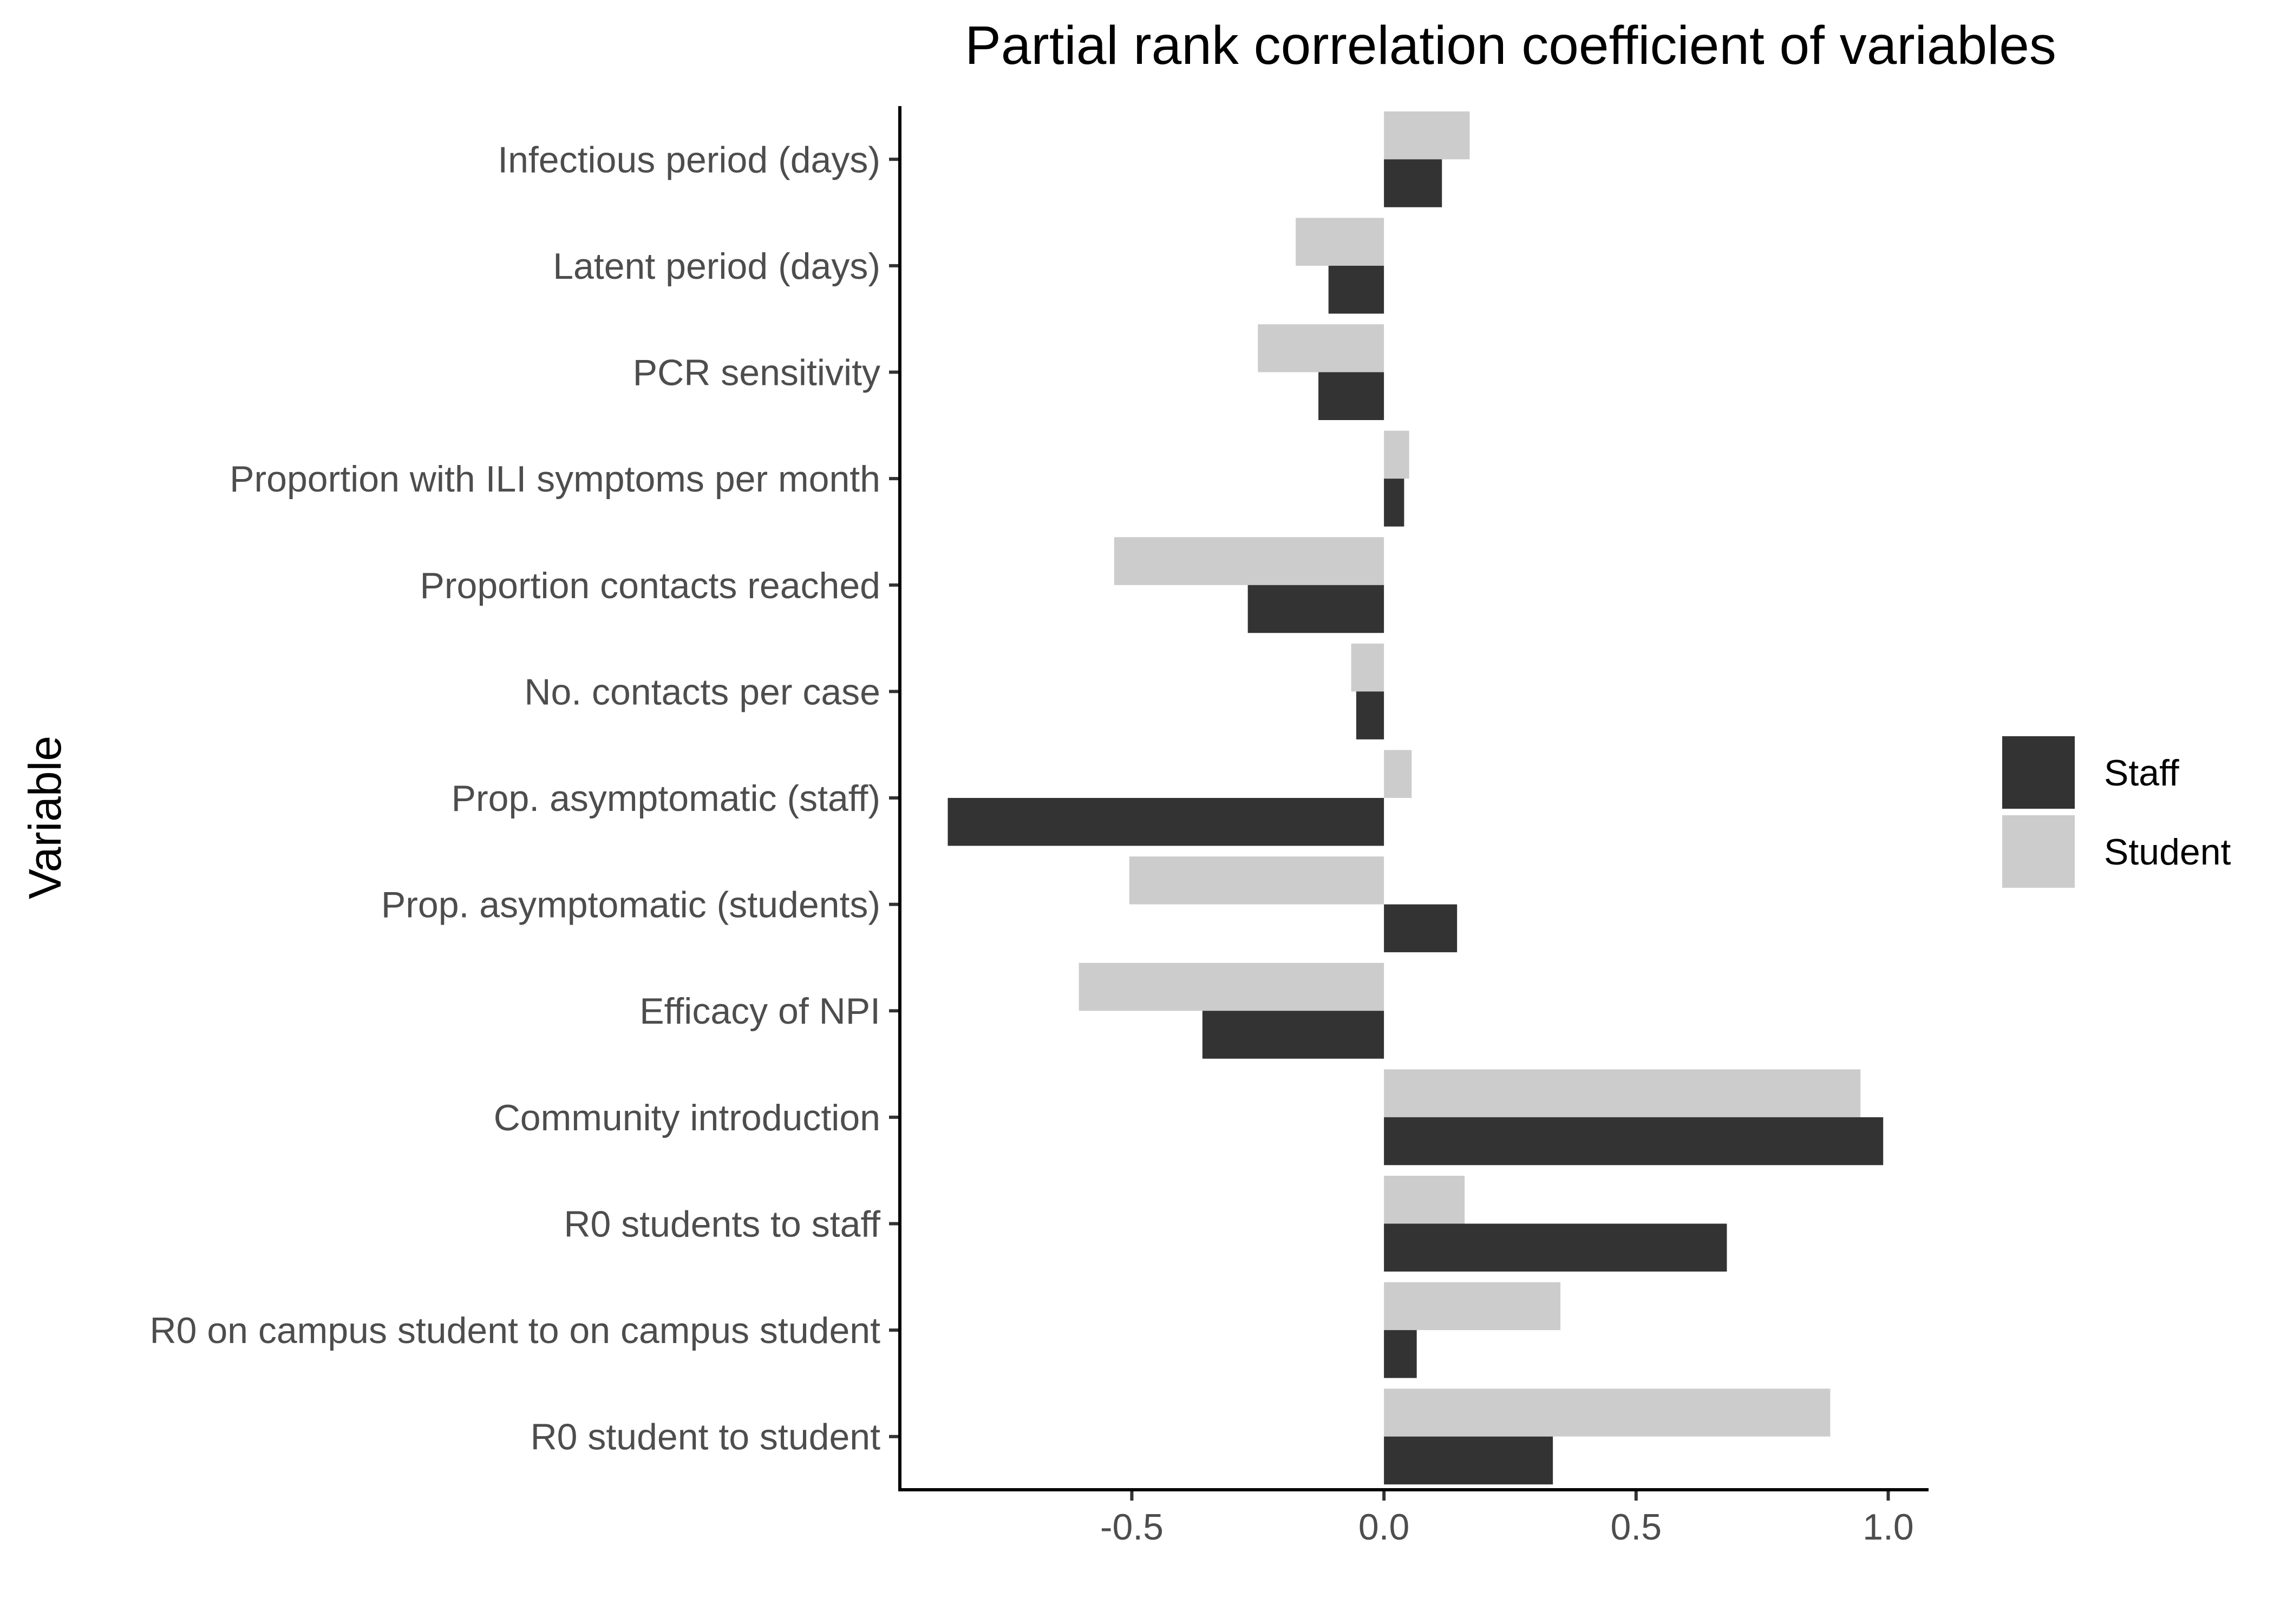 This screenshot has height=1624, width=2274. I want to click on bar-student-proportion-contacts-reached, so click(1249, 561).